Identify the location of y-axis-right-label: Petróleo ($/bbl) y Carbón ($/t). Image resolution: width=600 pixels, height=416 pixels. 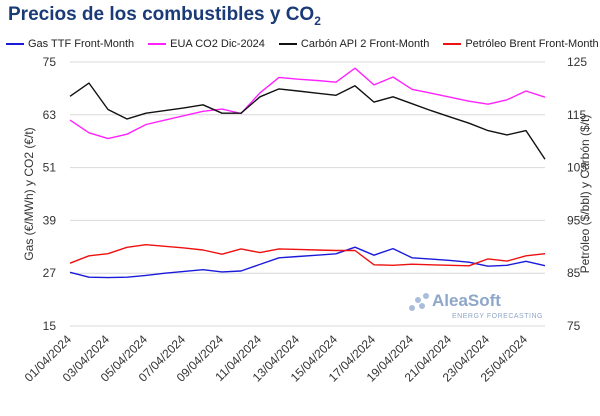
(585, 194).